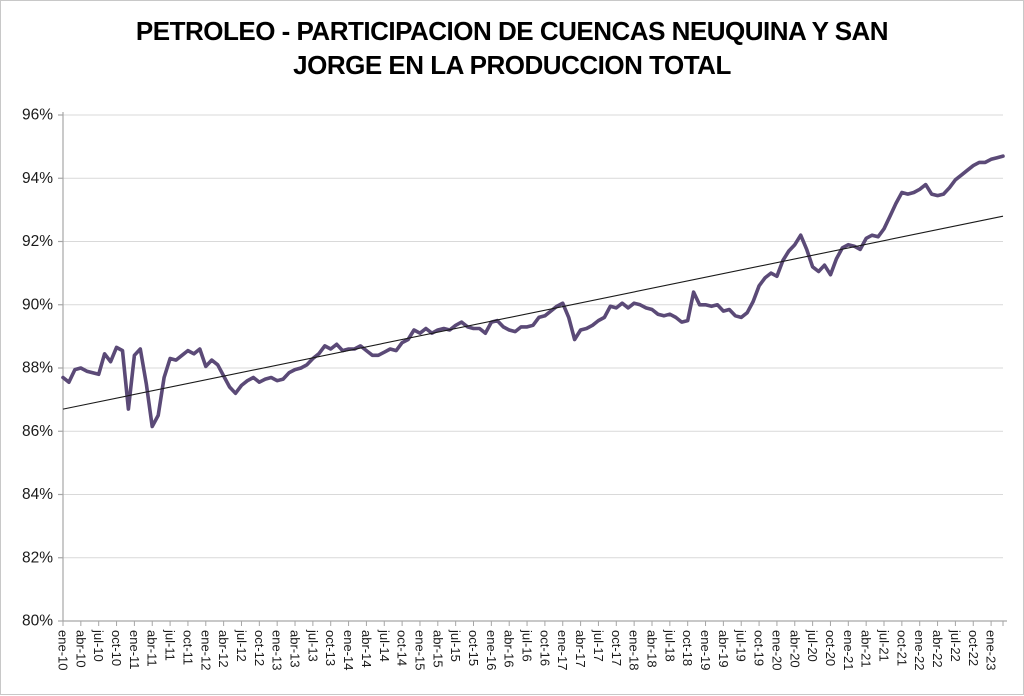 The width and height of the screenshot is (1024, 696). Describe the element at coordinates (991, 650) in the screenshot. I see `x-tick-label: ene-23` at that location.